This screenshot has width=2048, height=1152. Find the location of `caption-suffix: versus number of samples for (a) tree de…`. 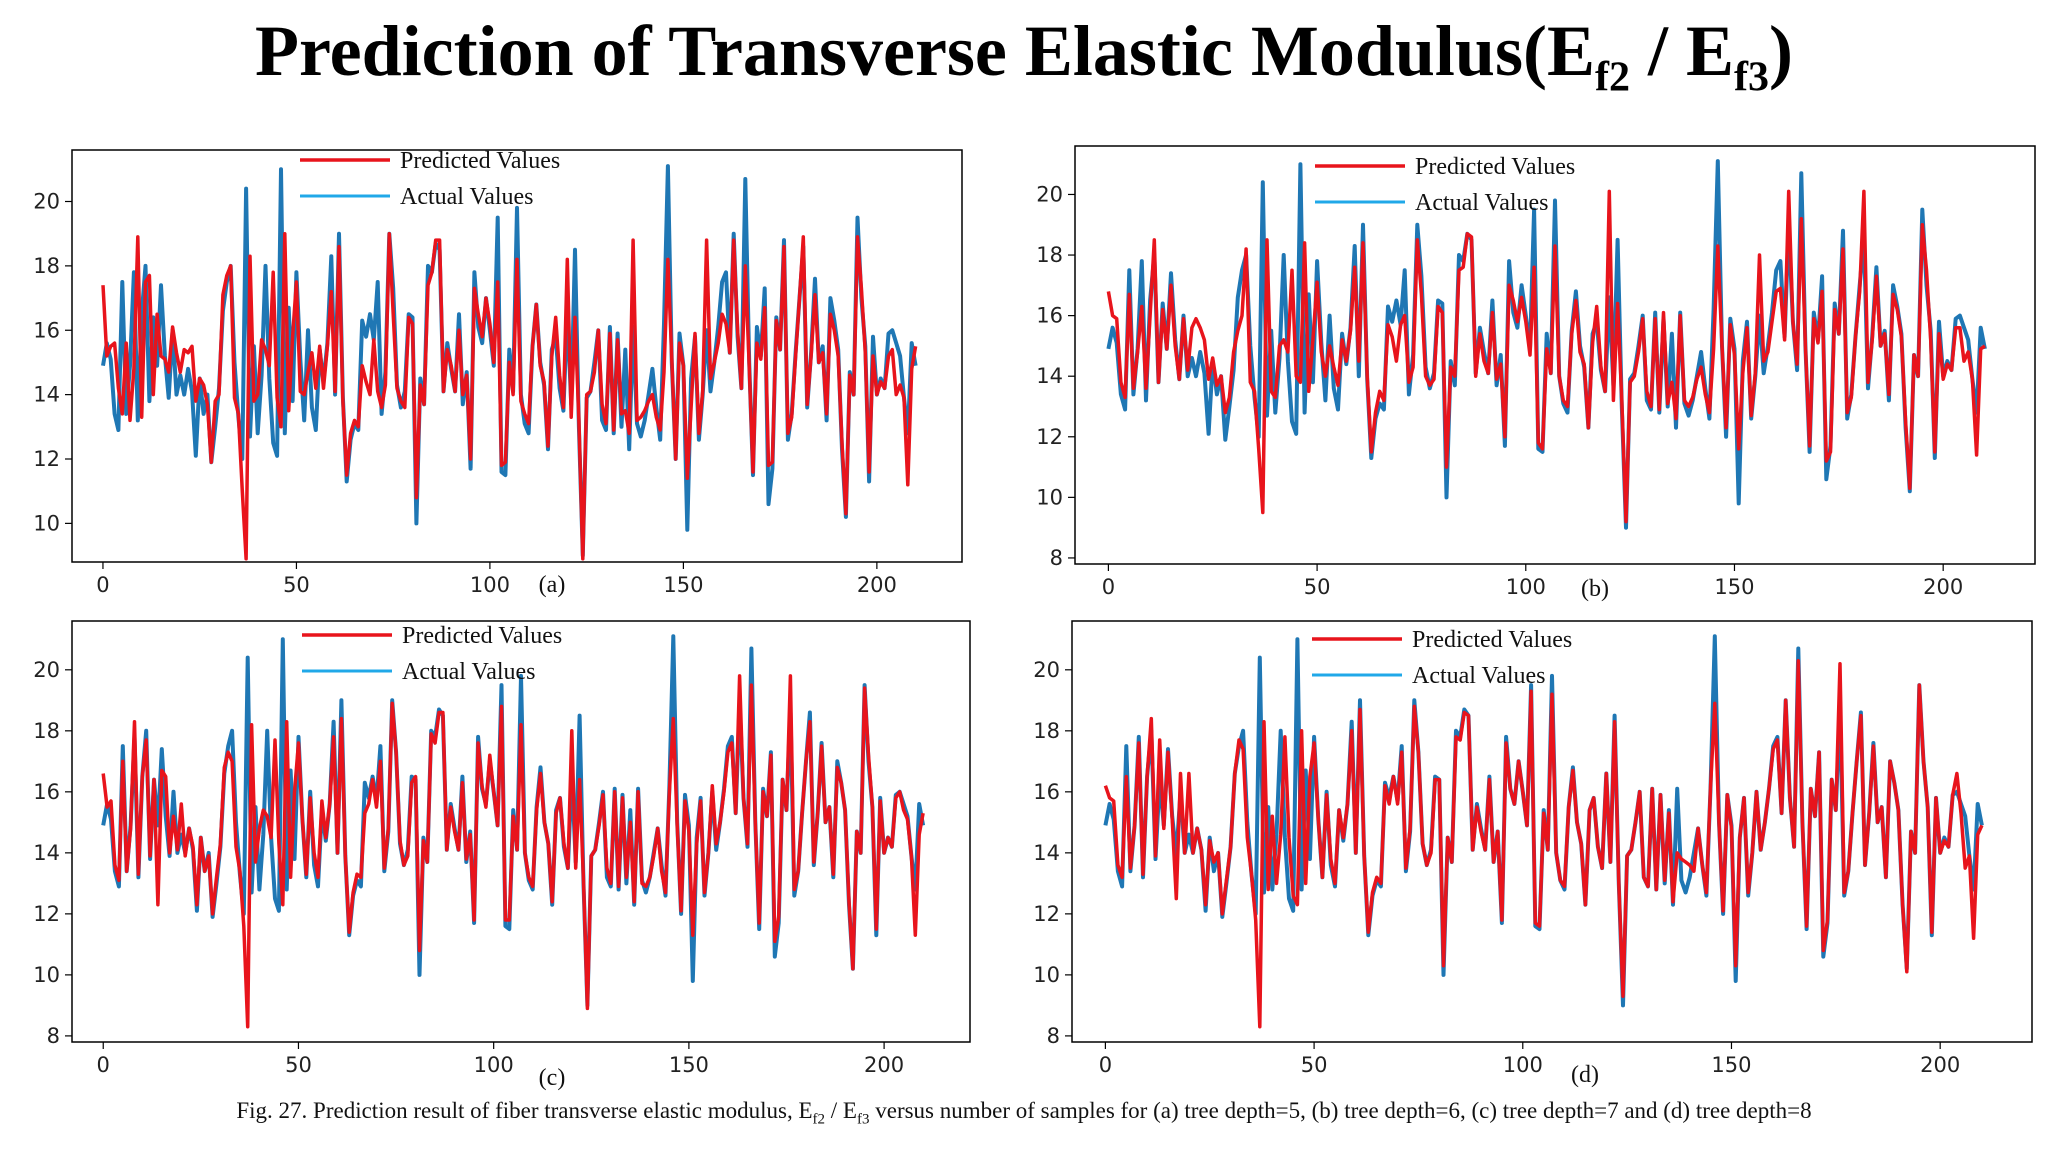

caption-suffix: versus number of samples for (a) tree de… is located at coordinates (1340, 1110).